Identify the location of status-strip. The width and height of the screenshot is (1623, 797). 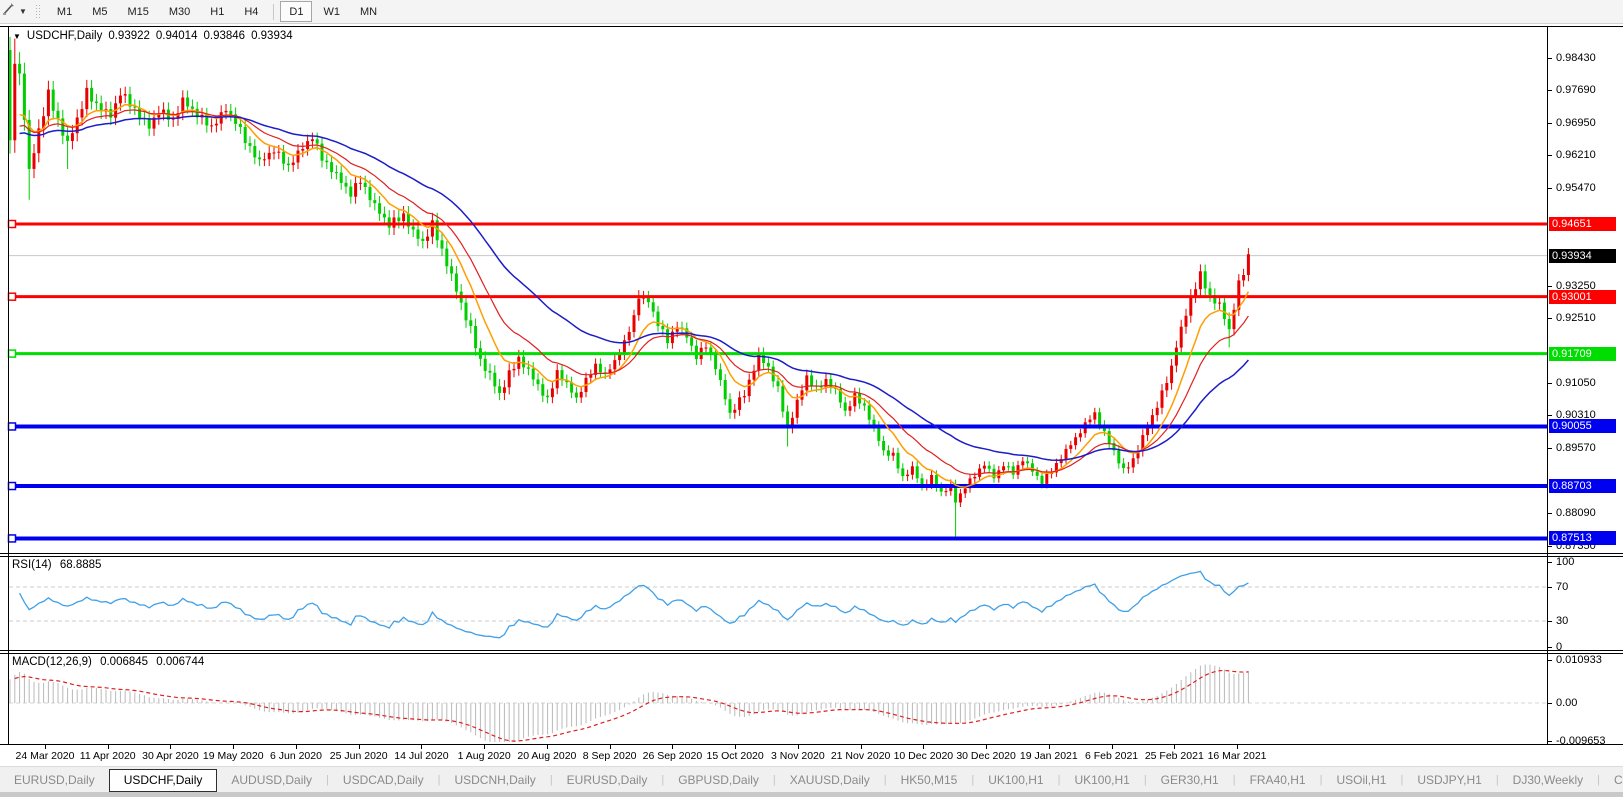
(811, 794).